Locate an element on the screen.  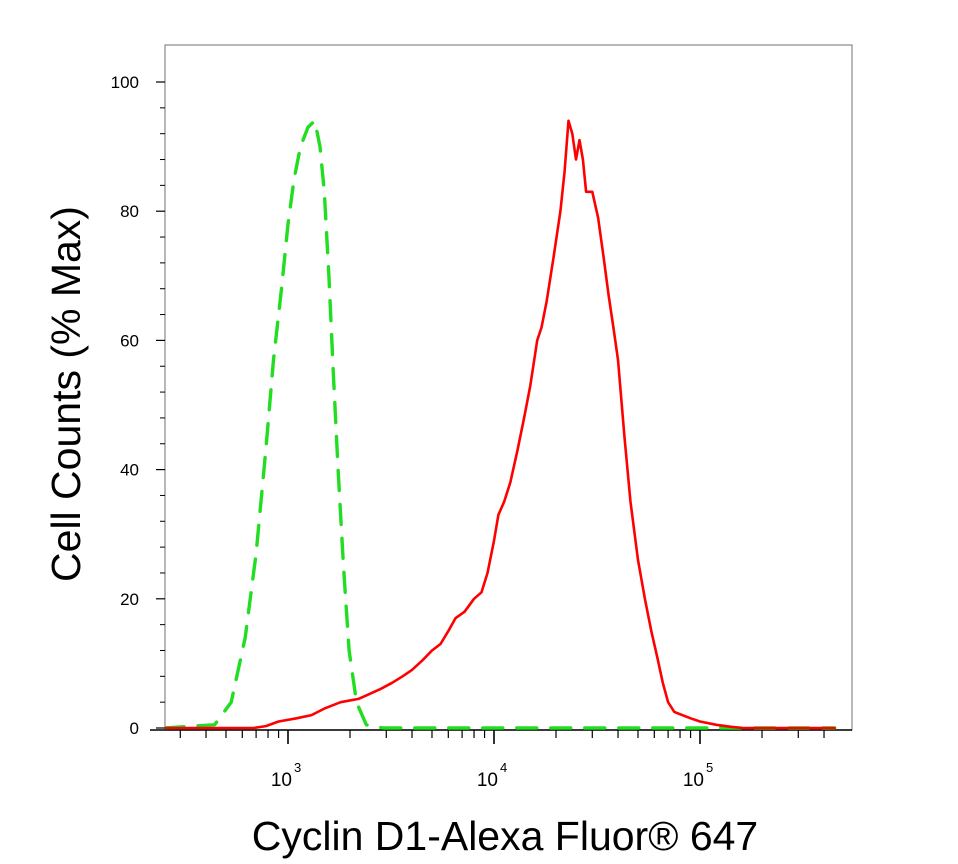
y-axis-title: Cell Counts (% Max) is located at coordinates (66, 394).